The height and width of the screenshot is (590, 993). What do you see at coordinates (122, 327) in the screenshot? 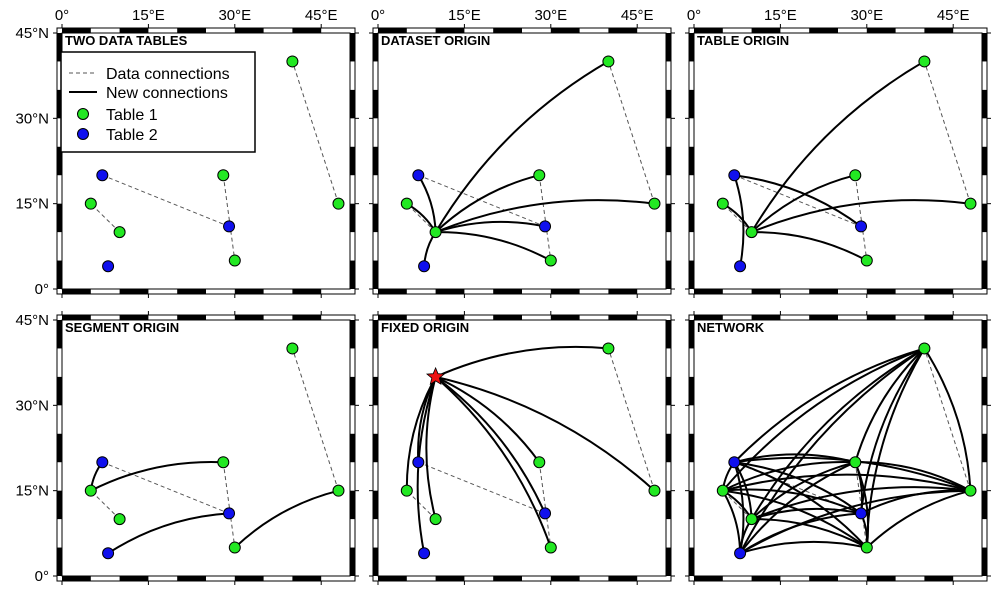
I see `panel-title: SEGMENT ORIGIN` at bounding box center [122, 327].